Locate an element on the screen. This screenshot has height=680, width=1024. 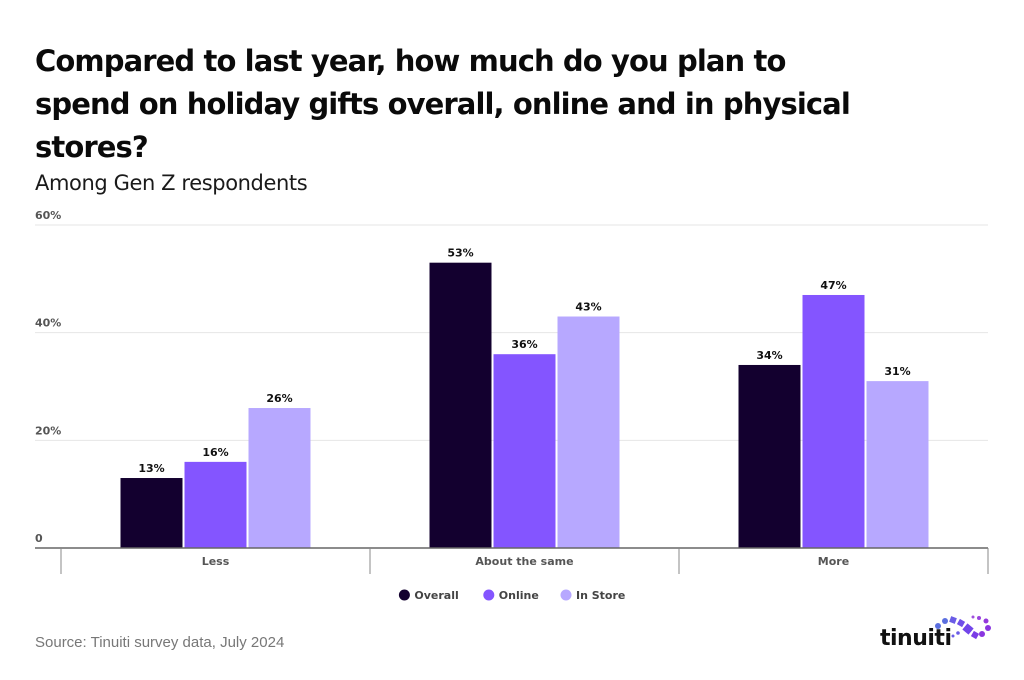
y-tick-label: 40% is located at coordinates (48, 323).